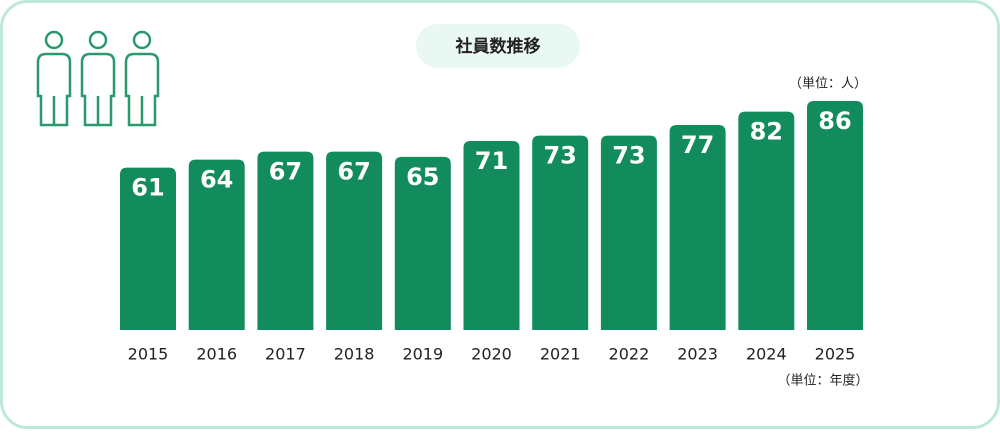 The width and height of the screenshot is (1000, 433). Describe the element at coordinates (834, 121) in the screenshot. I see `value-label: 86` at that location.